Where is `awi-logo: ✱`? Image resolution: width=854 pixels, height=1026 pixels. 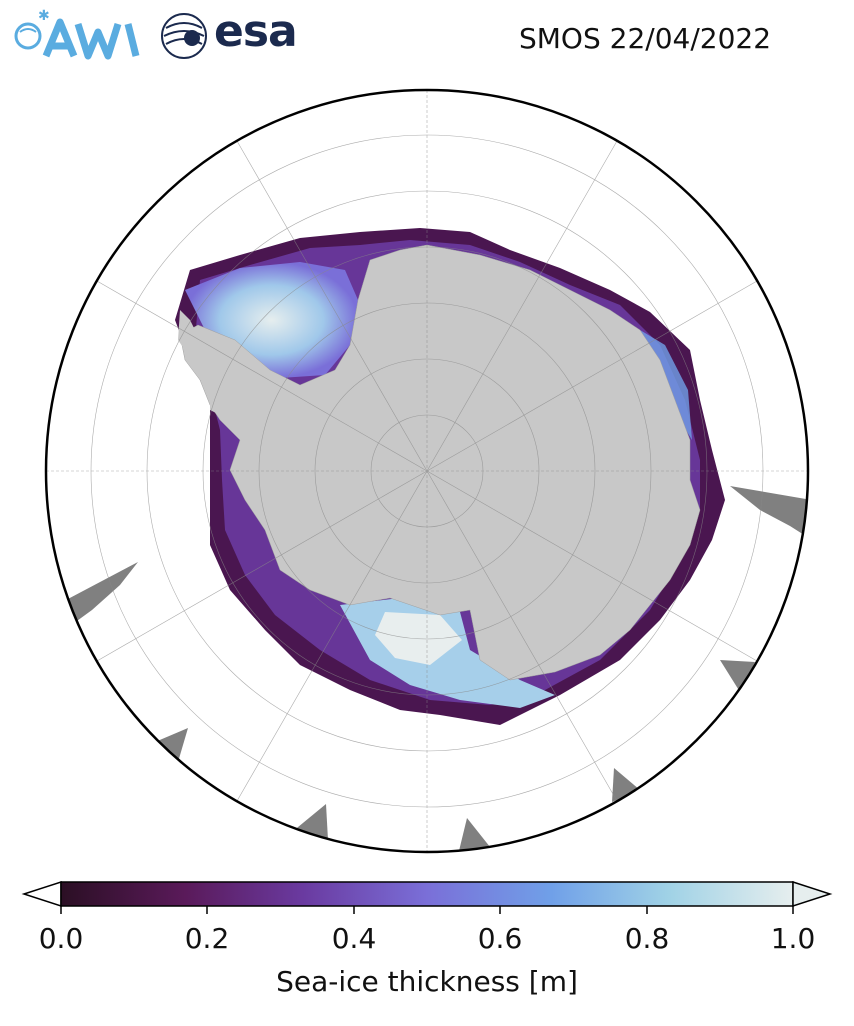 awi-logo: ✱ is located at coordinates (77, 34).